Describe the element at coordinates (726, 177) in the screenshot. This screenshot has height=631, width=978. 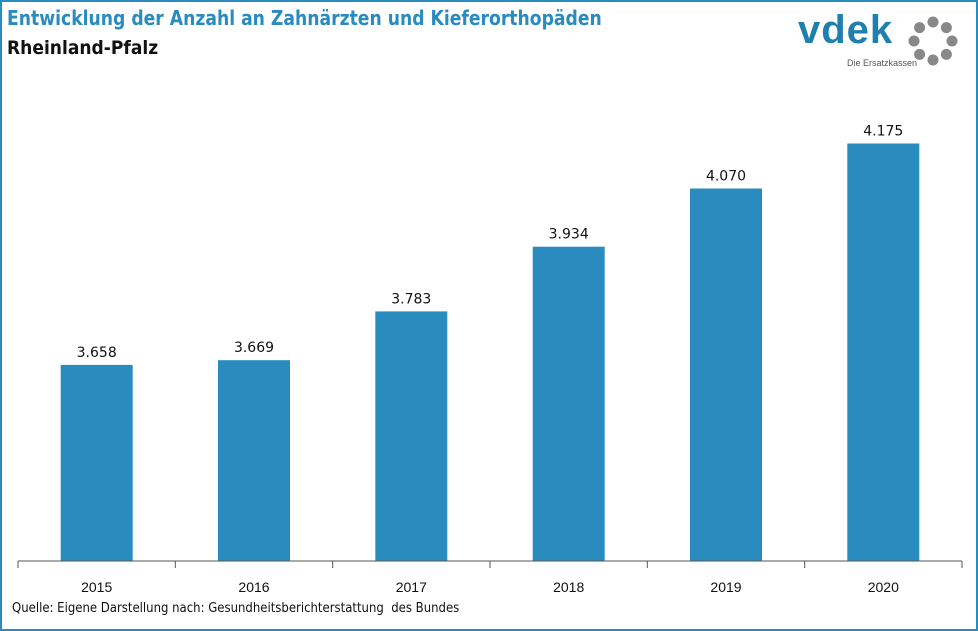
I see `value-label-2019: 4.070` at that location.